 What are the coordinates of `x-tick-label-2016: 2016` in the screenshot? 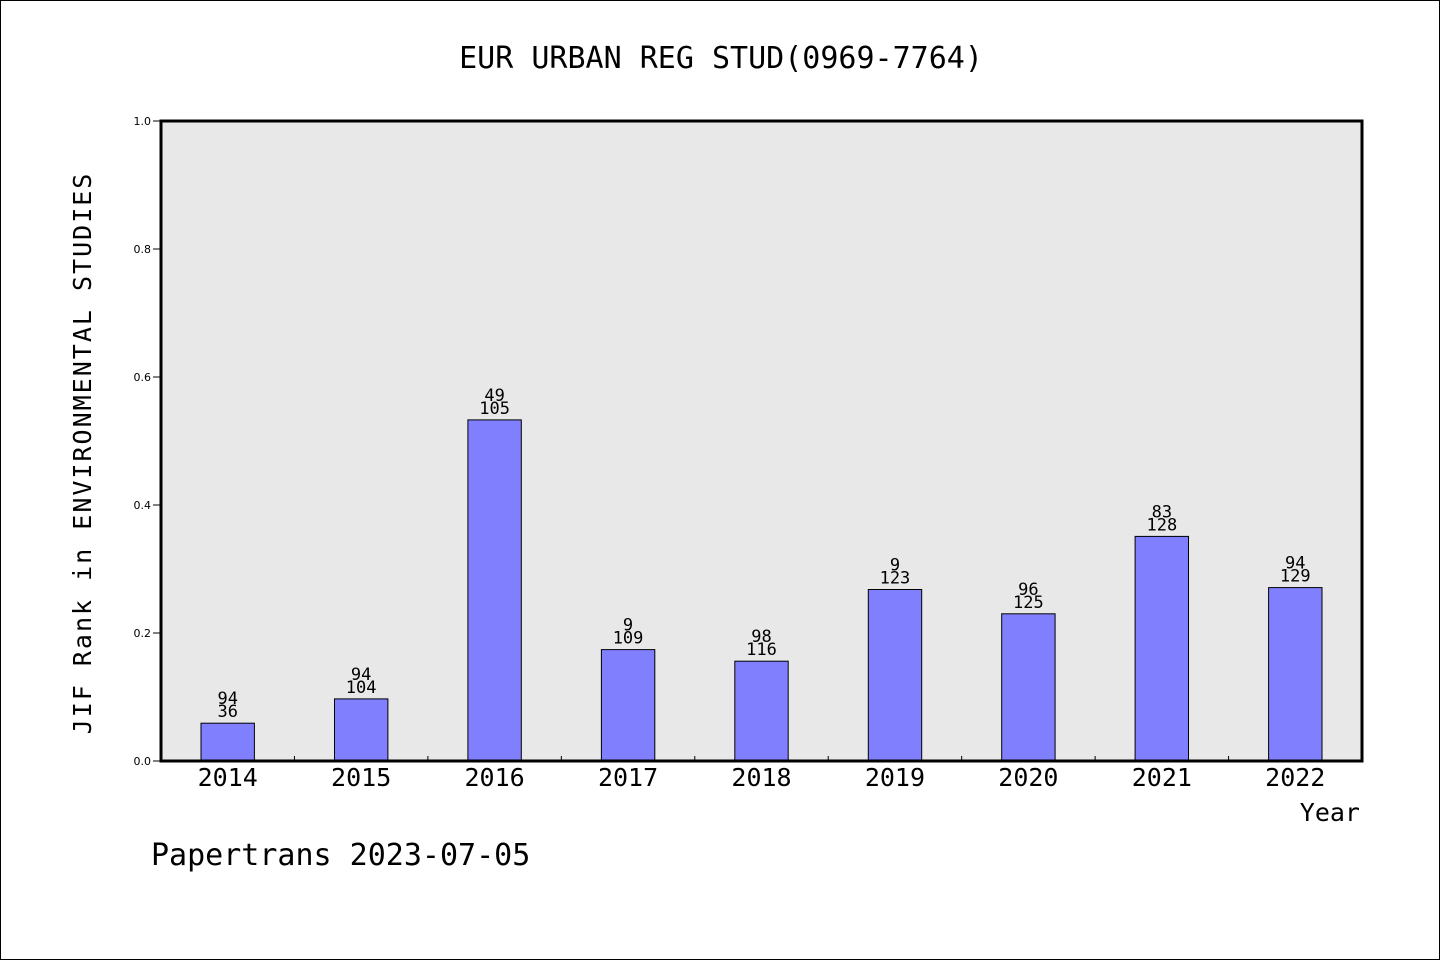 It's located at (495, 777).